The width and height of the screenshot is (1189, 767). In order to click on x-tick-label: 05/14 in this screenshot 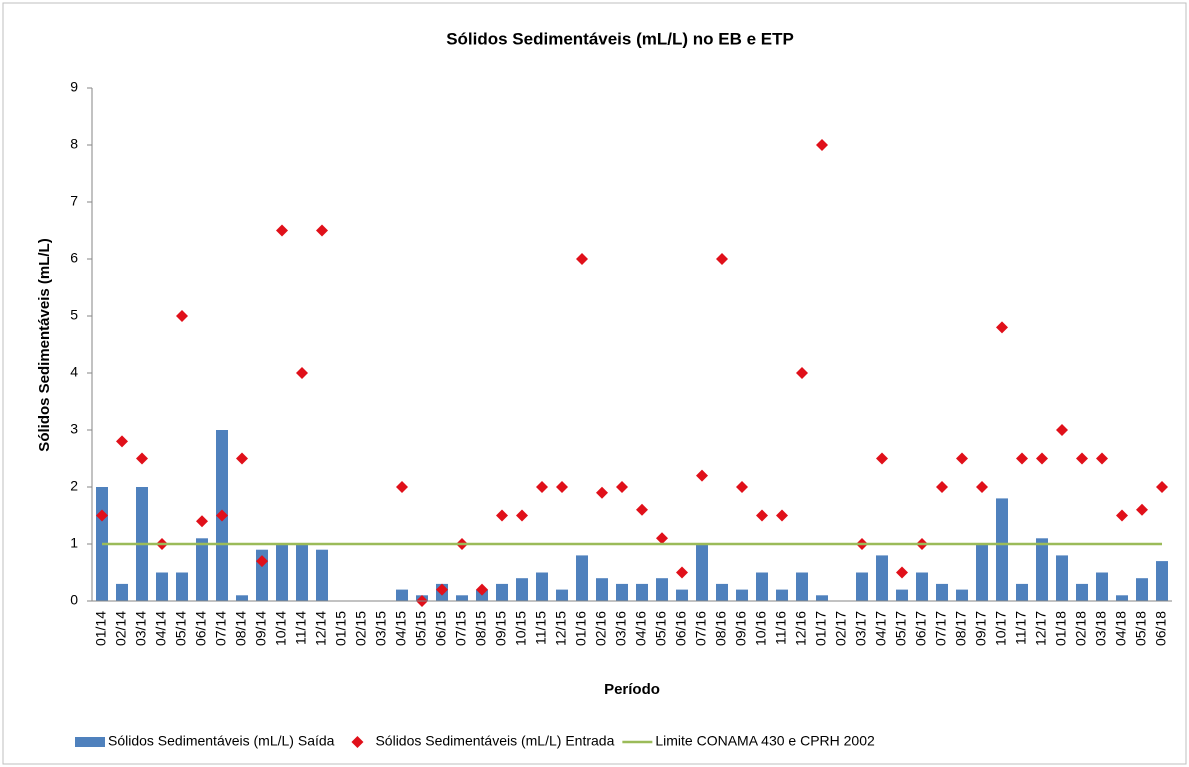, I will do `click(181, 628)`.